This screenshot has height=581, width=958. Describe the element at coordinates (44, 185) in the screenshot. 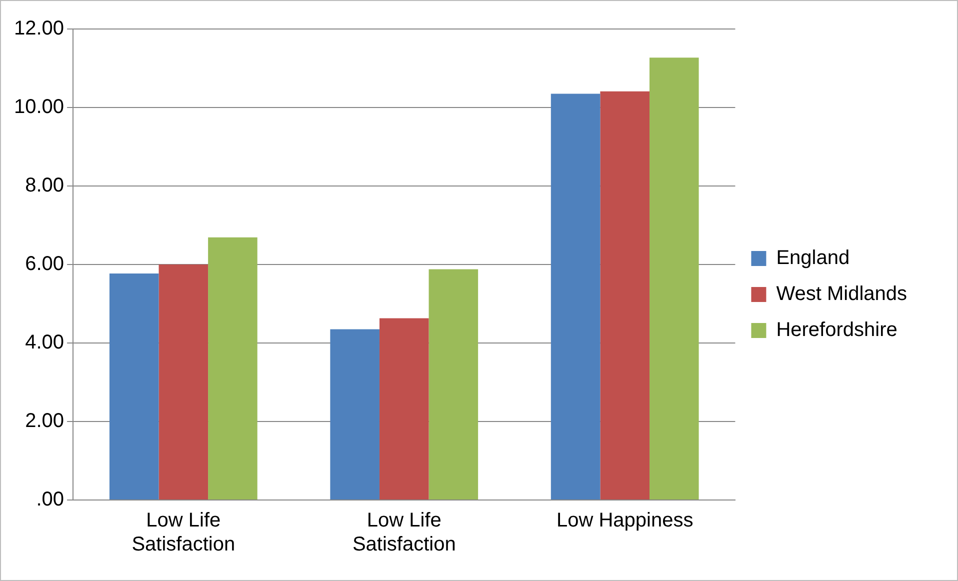

I see `y-tick-label: 8.00` at that location.